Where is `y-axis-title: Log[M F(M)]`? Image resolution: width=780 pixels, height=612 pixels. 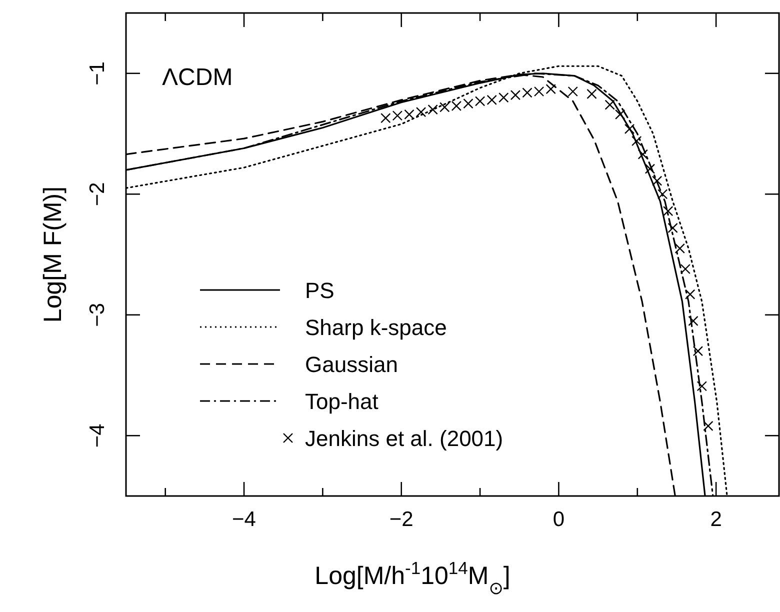 y-axis-title: Log[M F(M)] is located at coordinates (53, 254).